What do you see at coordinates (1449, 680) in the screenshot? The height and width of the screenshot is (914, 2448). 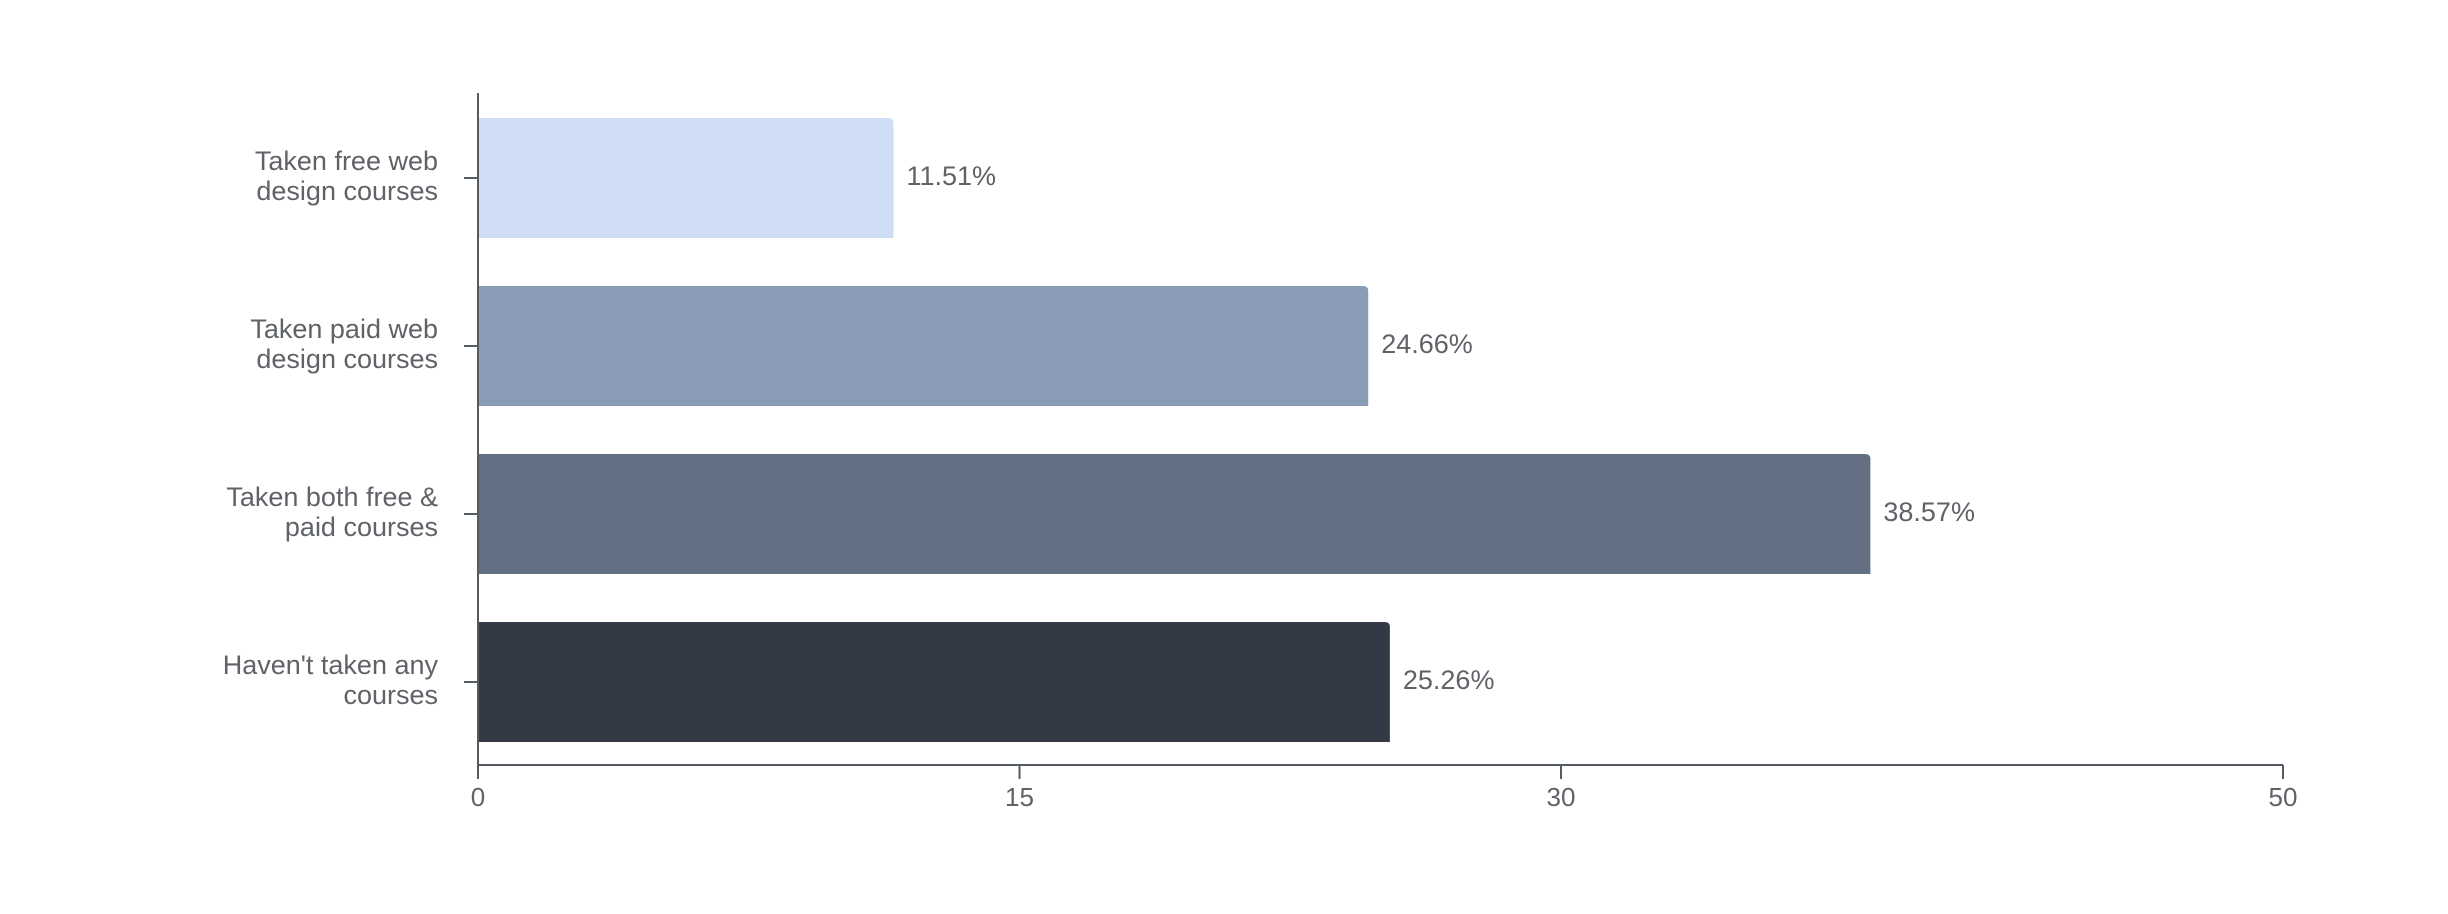 I see `value-label-4: 25.26%` at bounding box center [1449, 680].